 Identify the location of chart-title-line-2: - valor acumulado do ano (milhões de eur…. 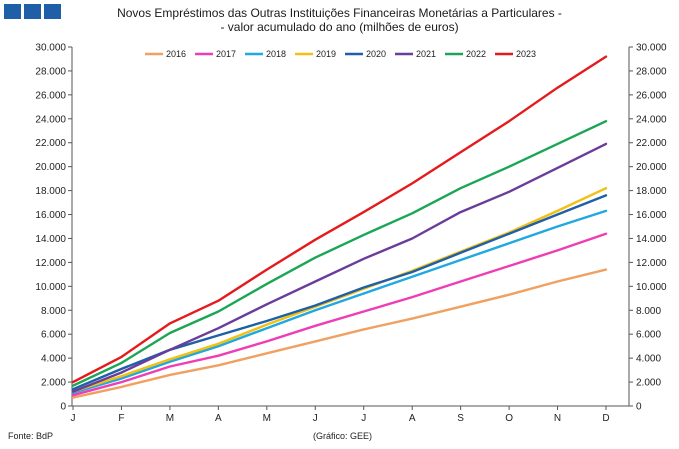
(339, 27).